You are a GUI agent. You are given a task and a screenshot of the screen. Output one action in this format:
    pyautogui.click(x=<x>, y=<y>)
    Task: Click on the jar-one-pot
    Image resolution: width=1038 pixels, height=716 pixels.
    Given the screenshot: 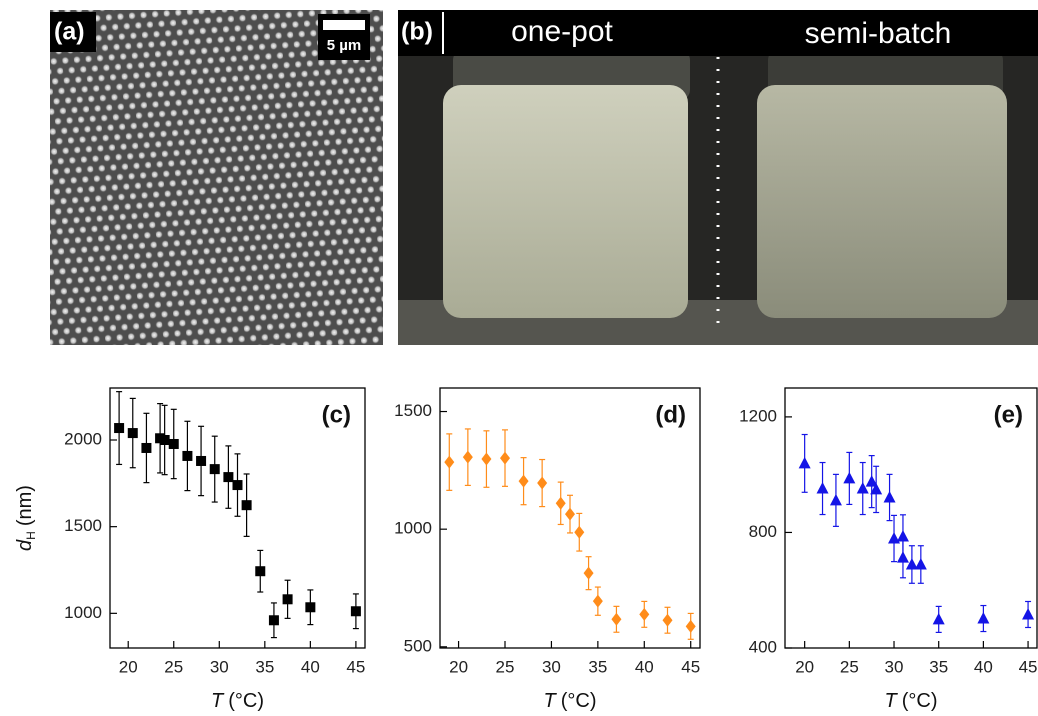 What is the action you would take?
    pyautogui.click(x=565, y=201)
    